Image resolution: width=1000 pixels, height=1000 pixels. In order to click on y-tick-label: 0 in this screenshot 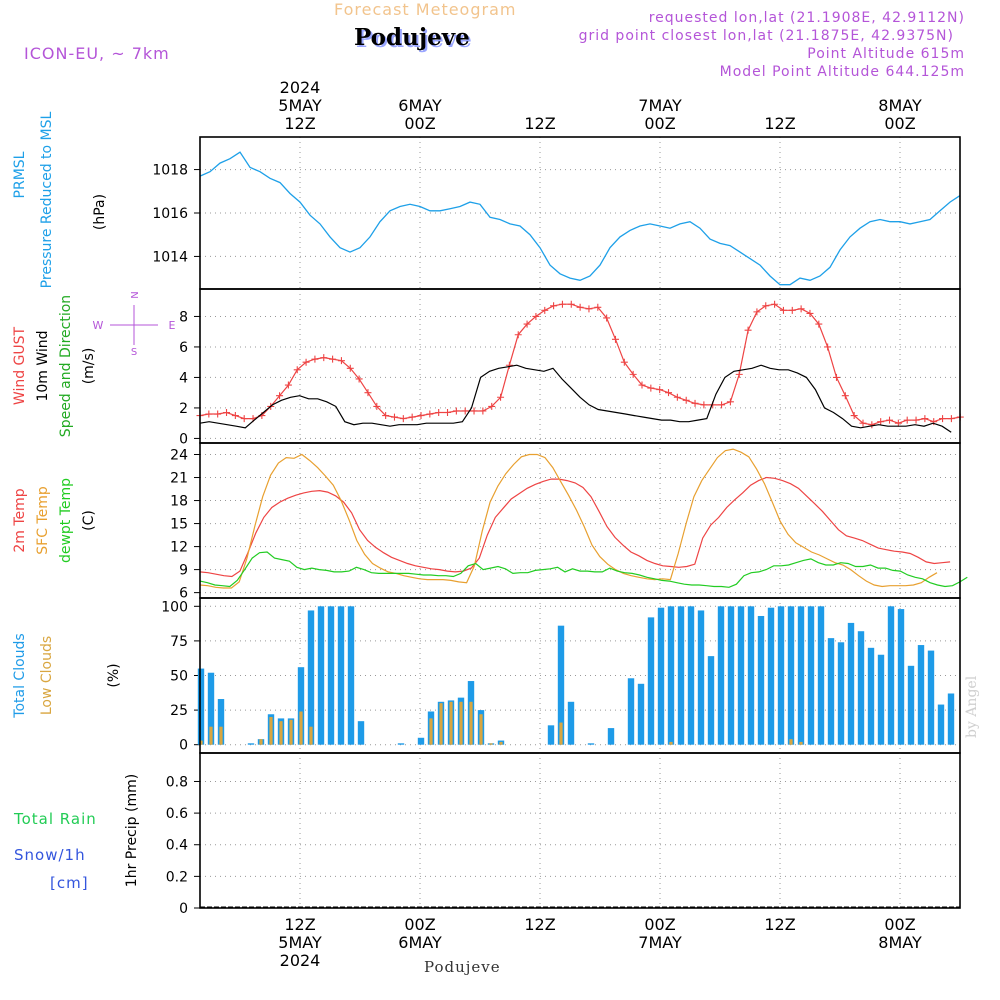, I will do `click(183, 746)`.